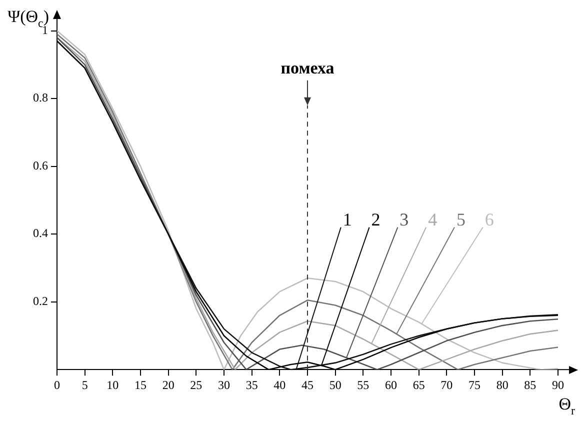  Describe the element at coordinates (112, 385) in the screenshot. I see `x-tick-label: 10` at that location.